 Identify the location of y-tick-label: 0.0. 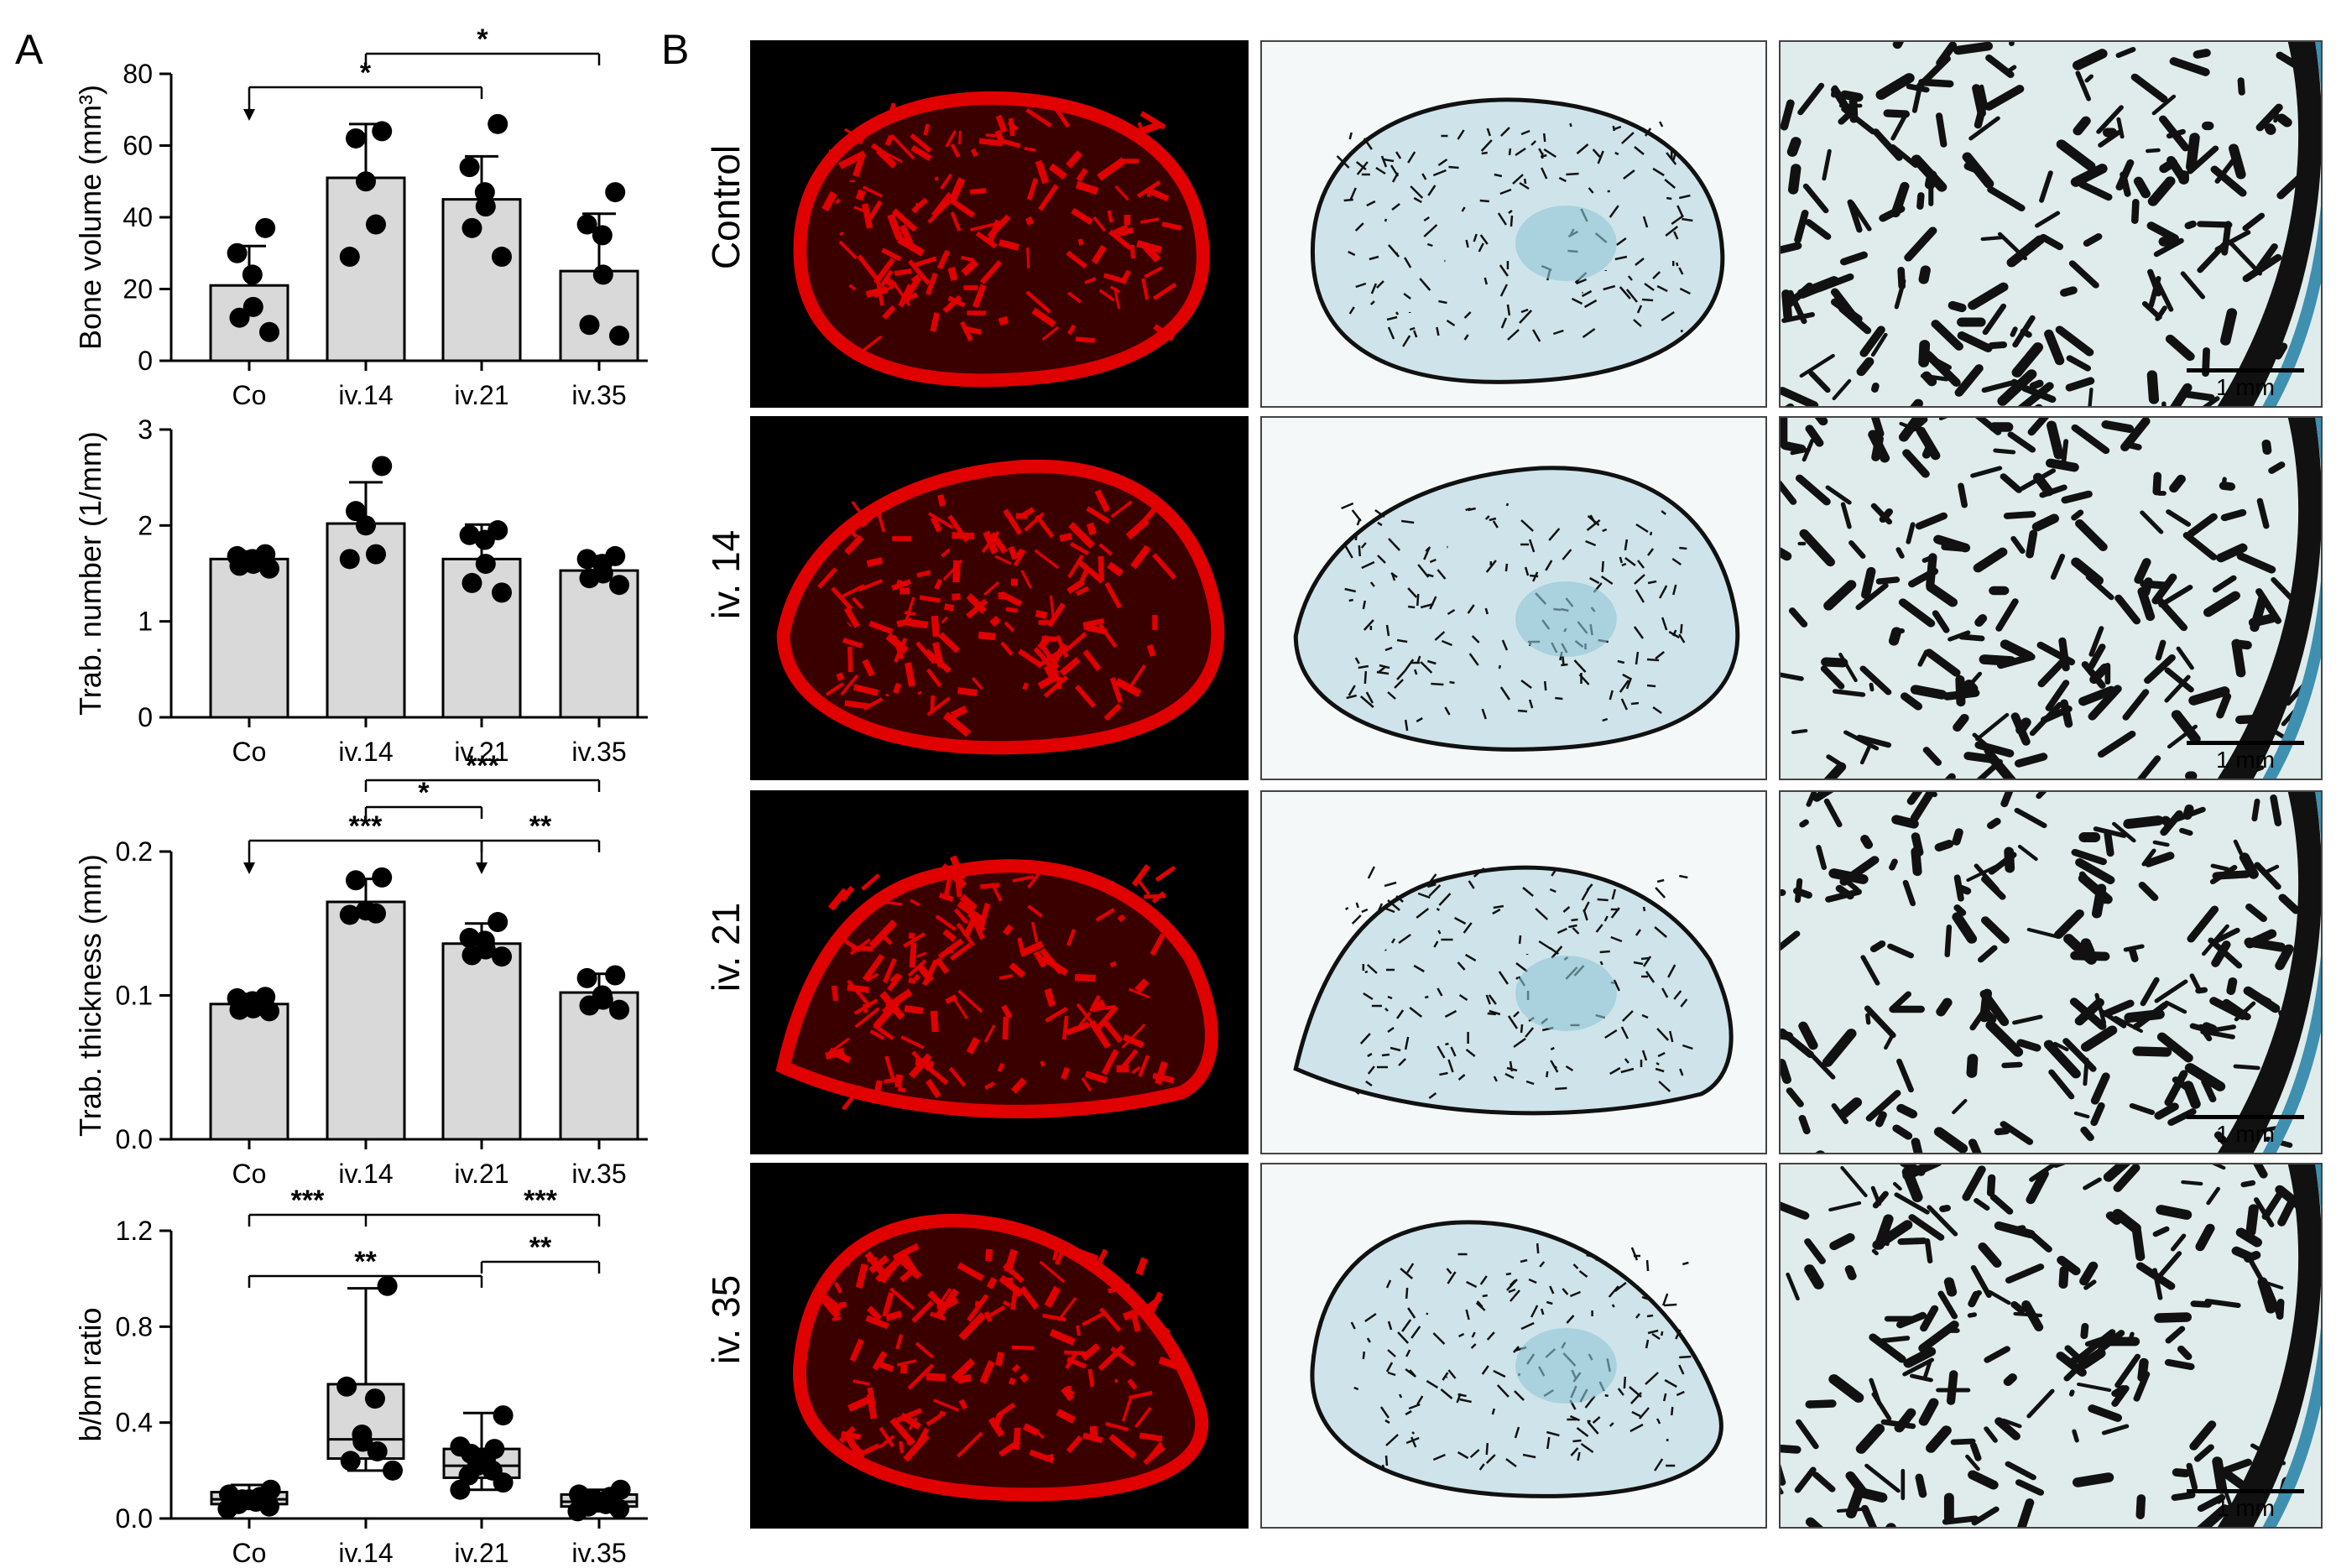
(134, 1519).